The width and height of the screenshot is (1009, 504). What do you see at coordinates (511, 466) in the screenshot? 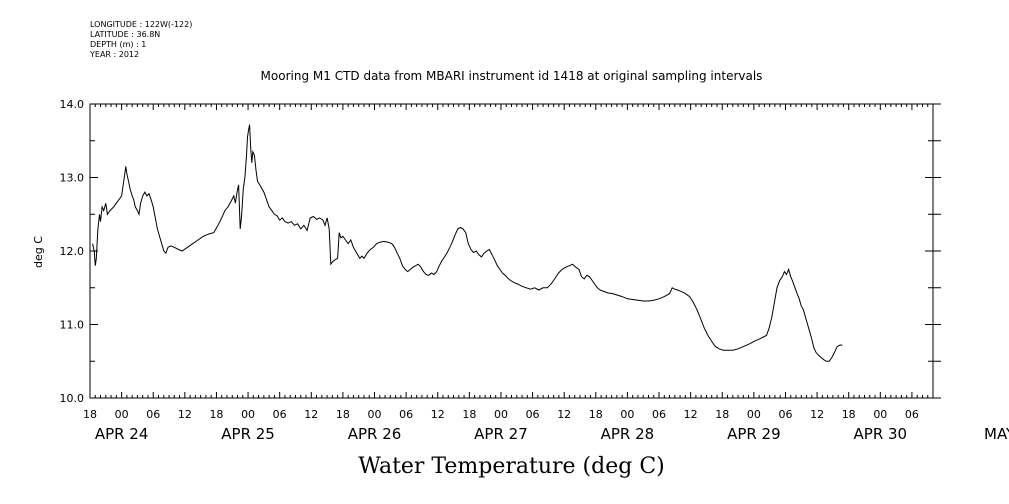
I see `x-axis-label: Water Temperature (deg C)` at bounding box center [511, 466].